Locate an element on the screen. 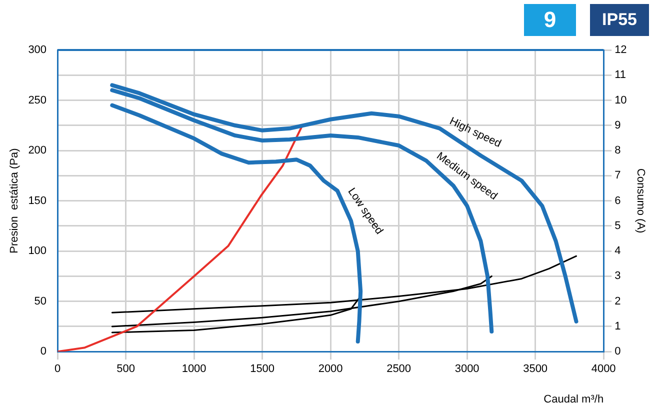  y2-tick-label: 1 is located at coordinates (617, 326).